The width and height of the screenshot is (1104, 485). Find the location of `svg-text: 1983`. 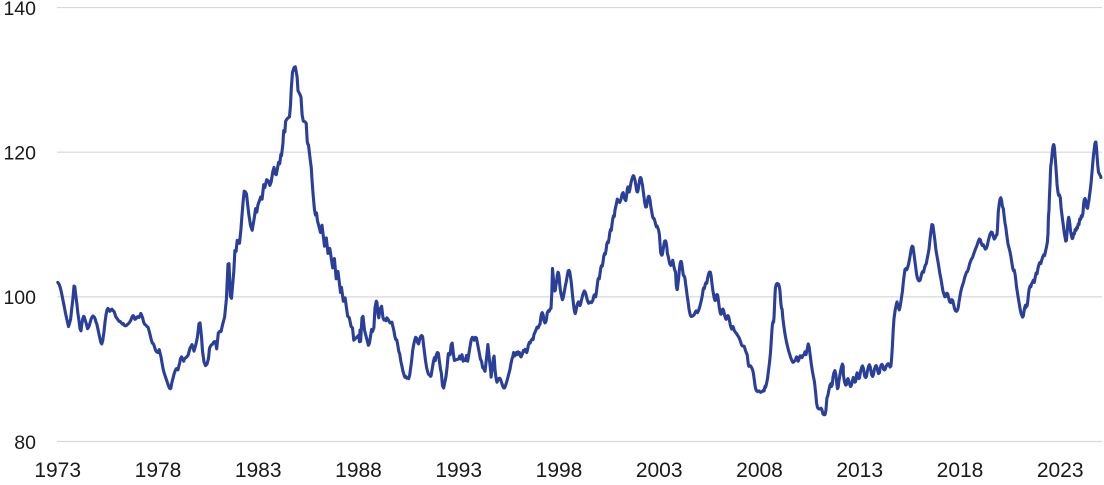

svg-text: 1983 is located at coordinates (258, 469).